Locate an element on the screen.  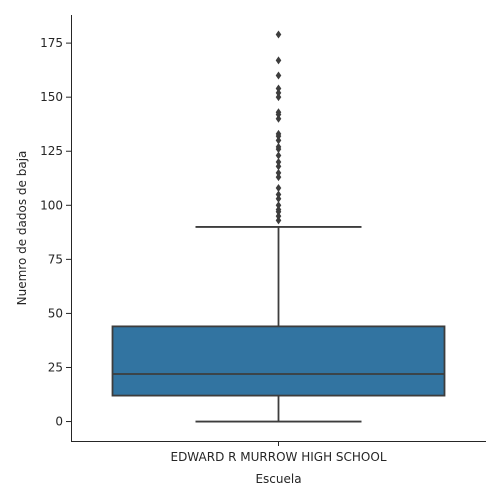
y-tick-label: 150 is located at coordinates (51, 97).